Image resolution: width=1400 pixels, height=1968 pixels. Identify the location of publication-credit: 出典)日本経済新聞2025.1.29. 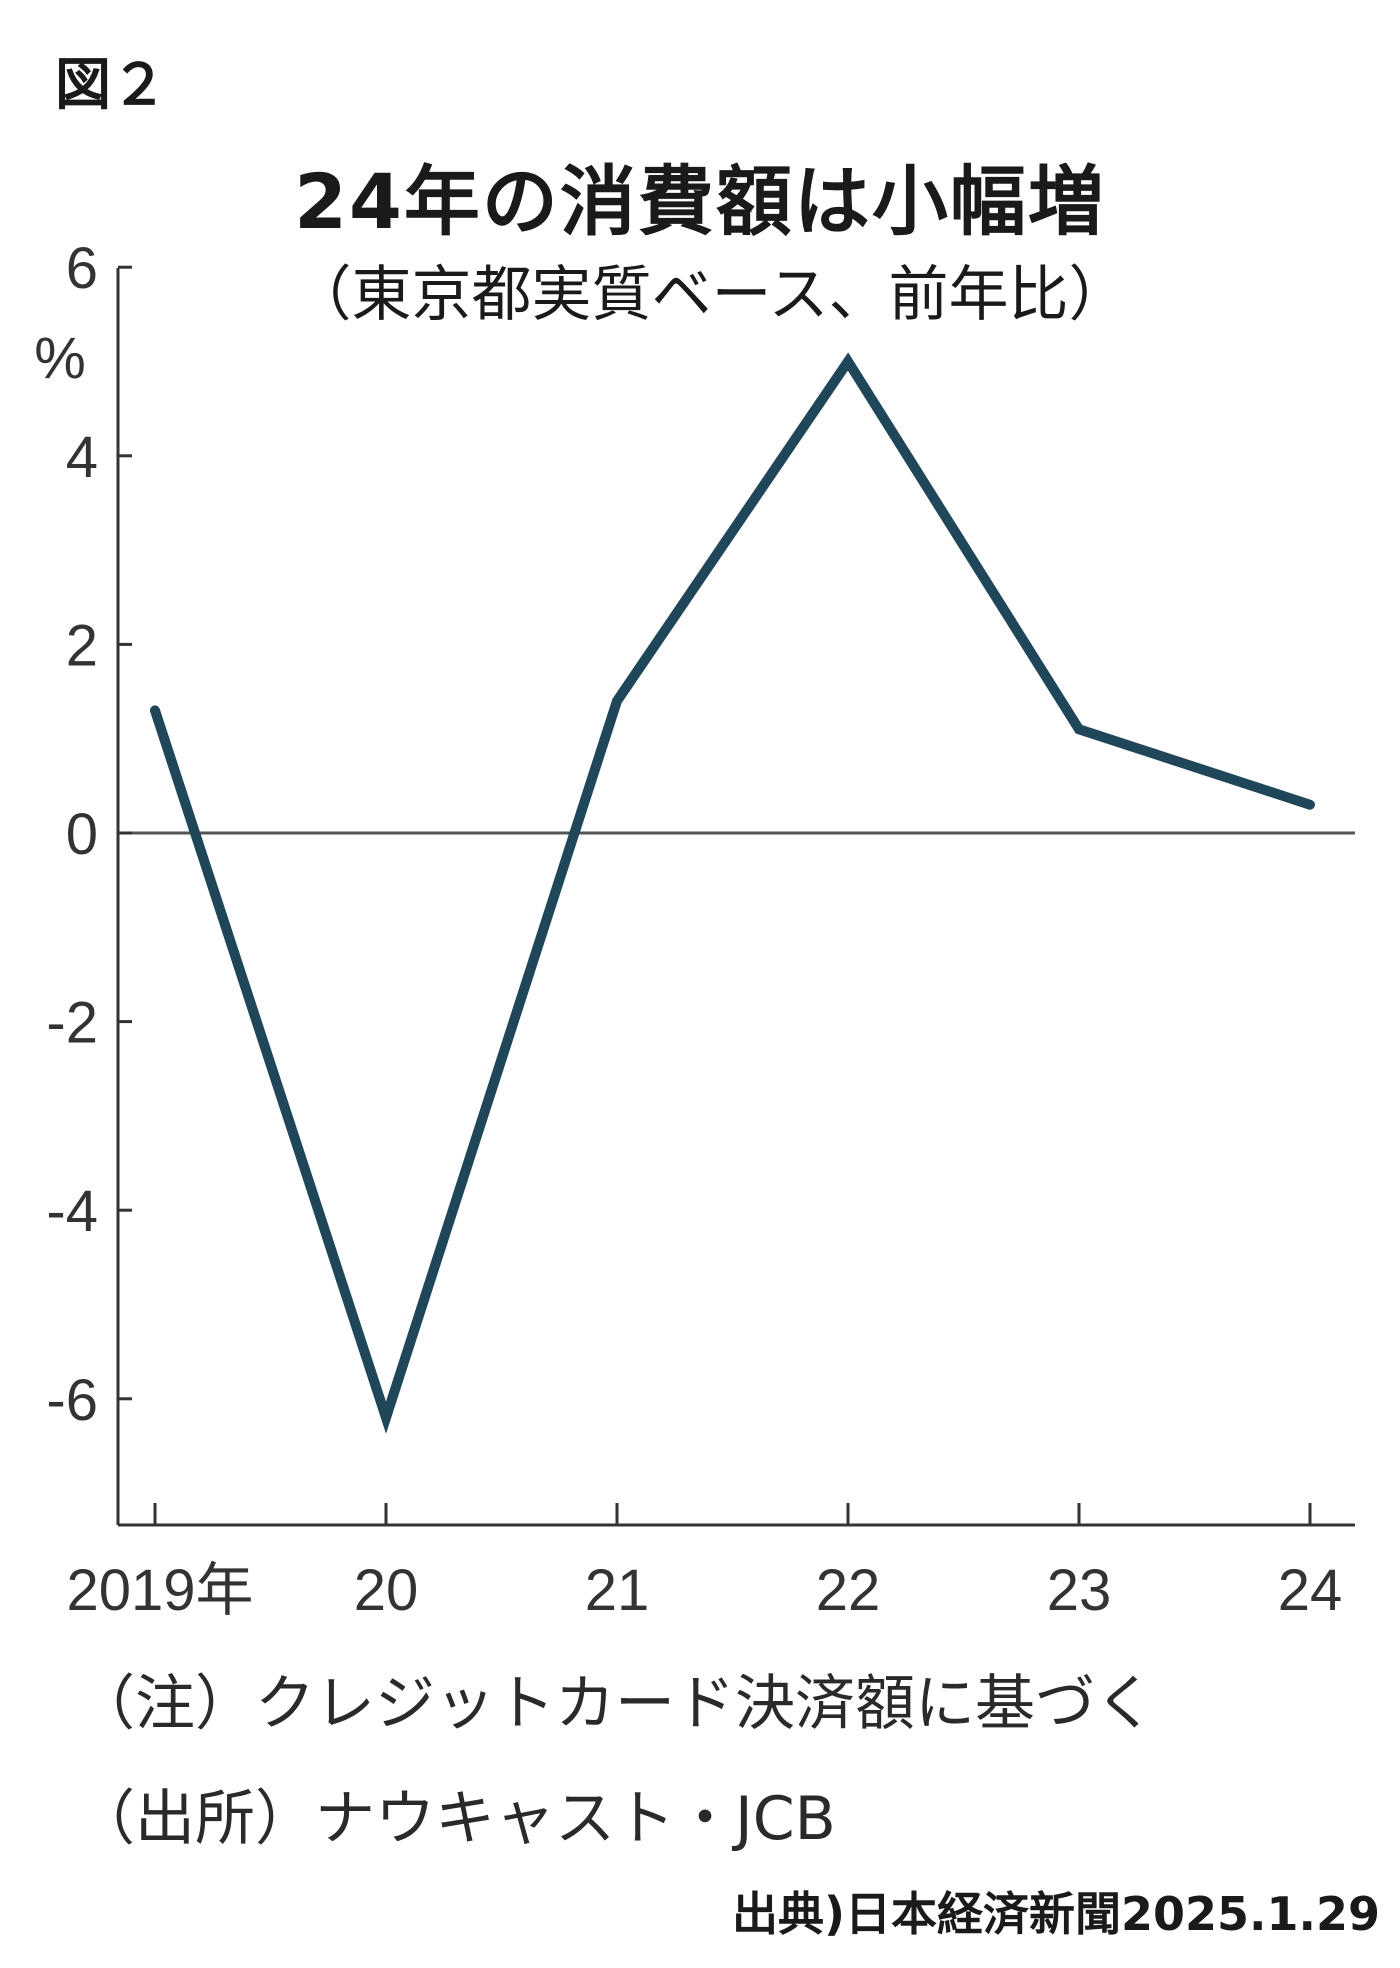
(1055, 1914).